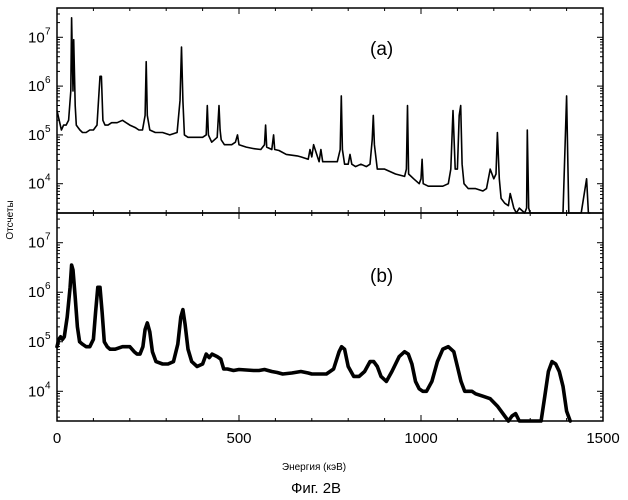  Describe the element at coordinates (316, 488) in the screenshot. I see `figure-caption: Фиг. 2В` at that location.